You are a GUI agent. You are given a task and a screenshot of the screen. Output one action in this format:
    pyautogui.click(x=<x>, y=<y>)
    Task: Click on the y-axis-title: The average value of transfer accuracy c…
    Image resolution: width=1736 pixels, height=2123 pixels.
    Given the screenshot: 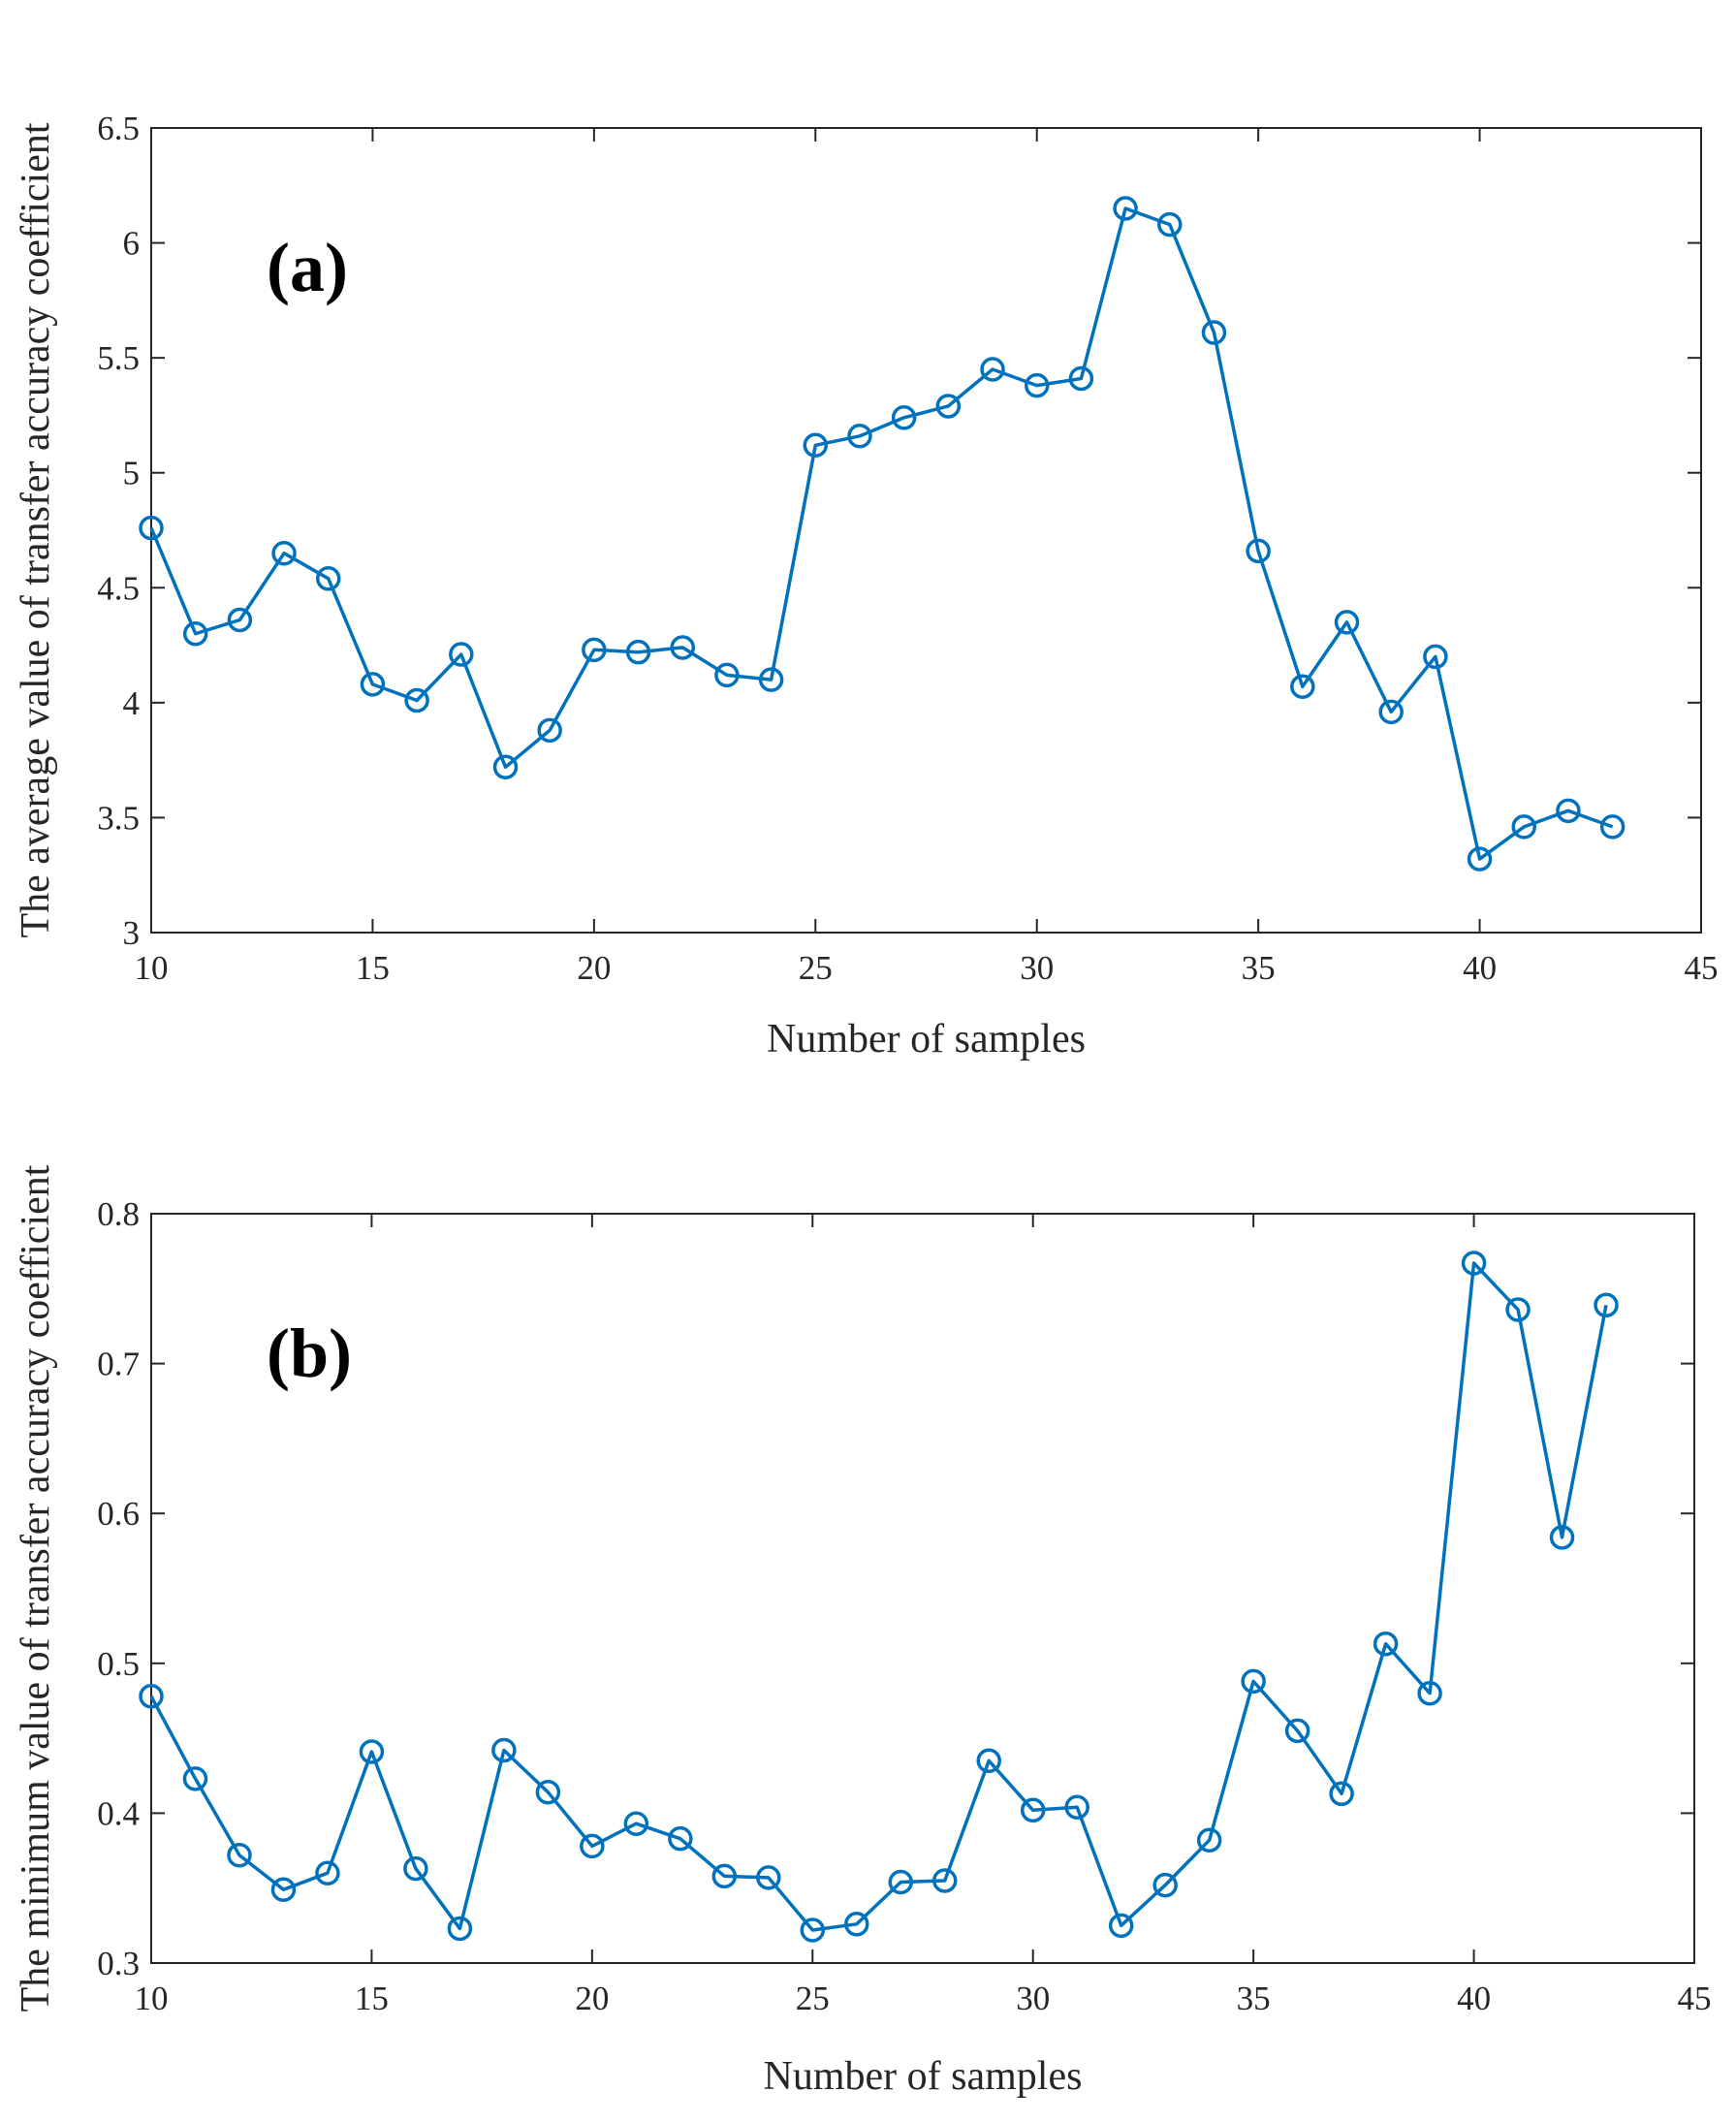 What is the action you would take?
    pyautogui.click(x=36, y=529)
    